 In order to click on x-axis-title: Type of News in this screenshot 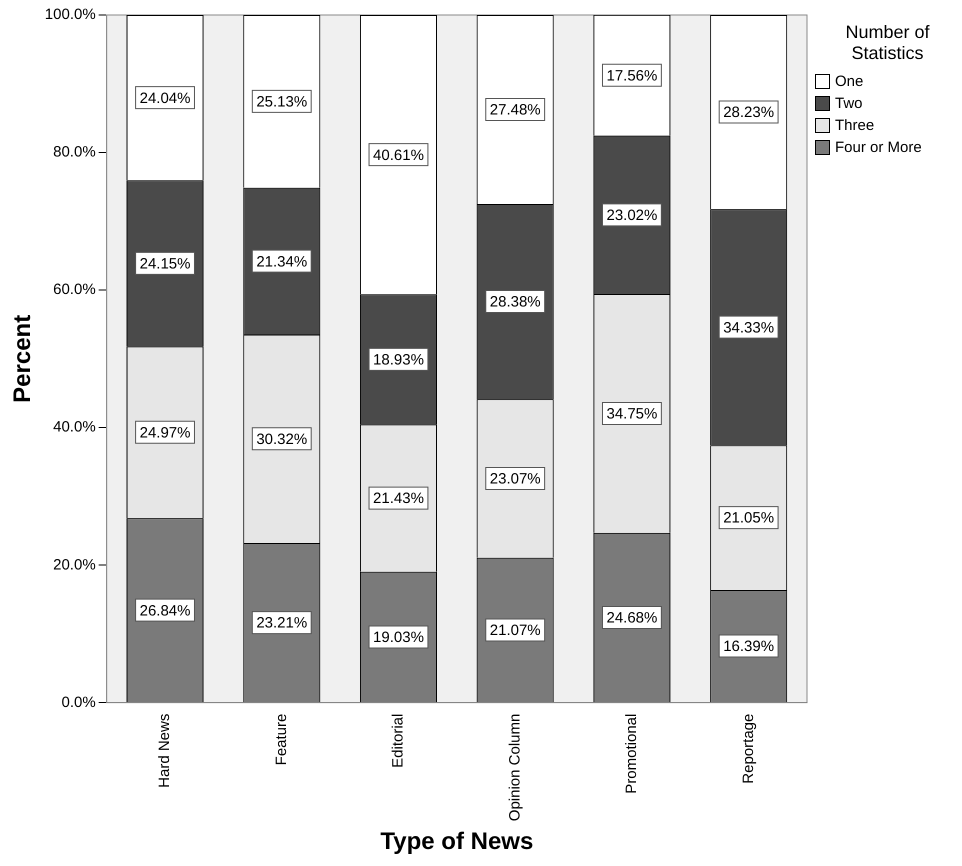, I will do `click(457, 842)`.